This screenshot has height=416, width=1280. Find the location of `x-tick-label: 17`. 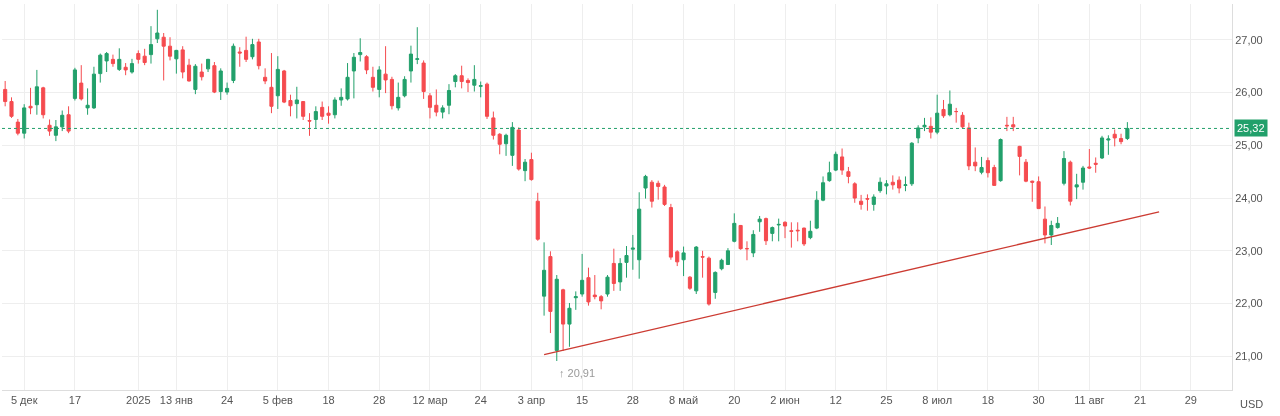

x-tick-label: 17 is located at coordinates (75, 400).